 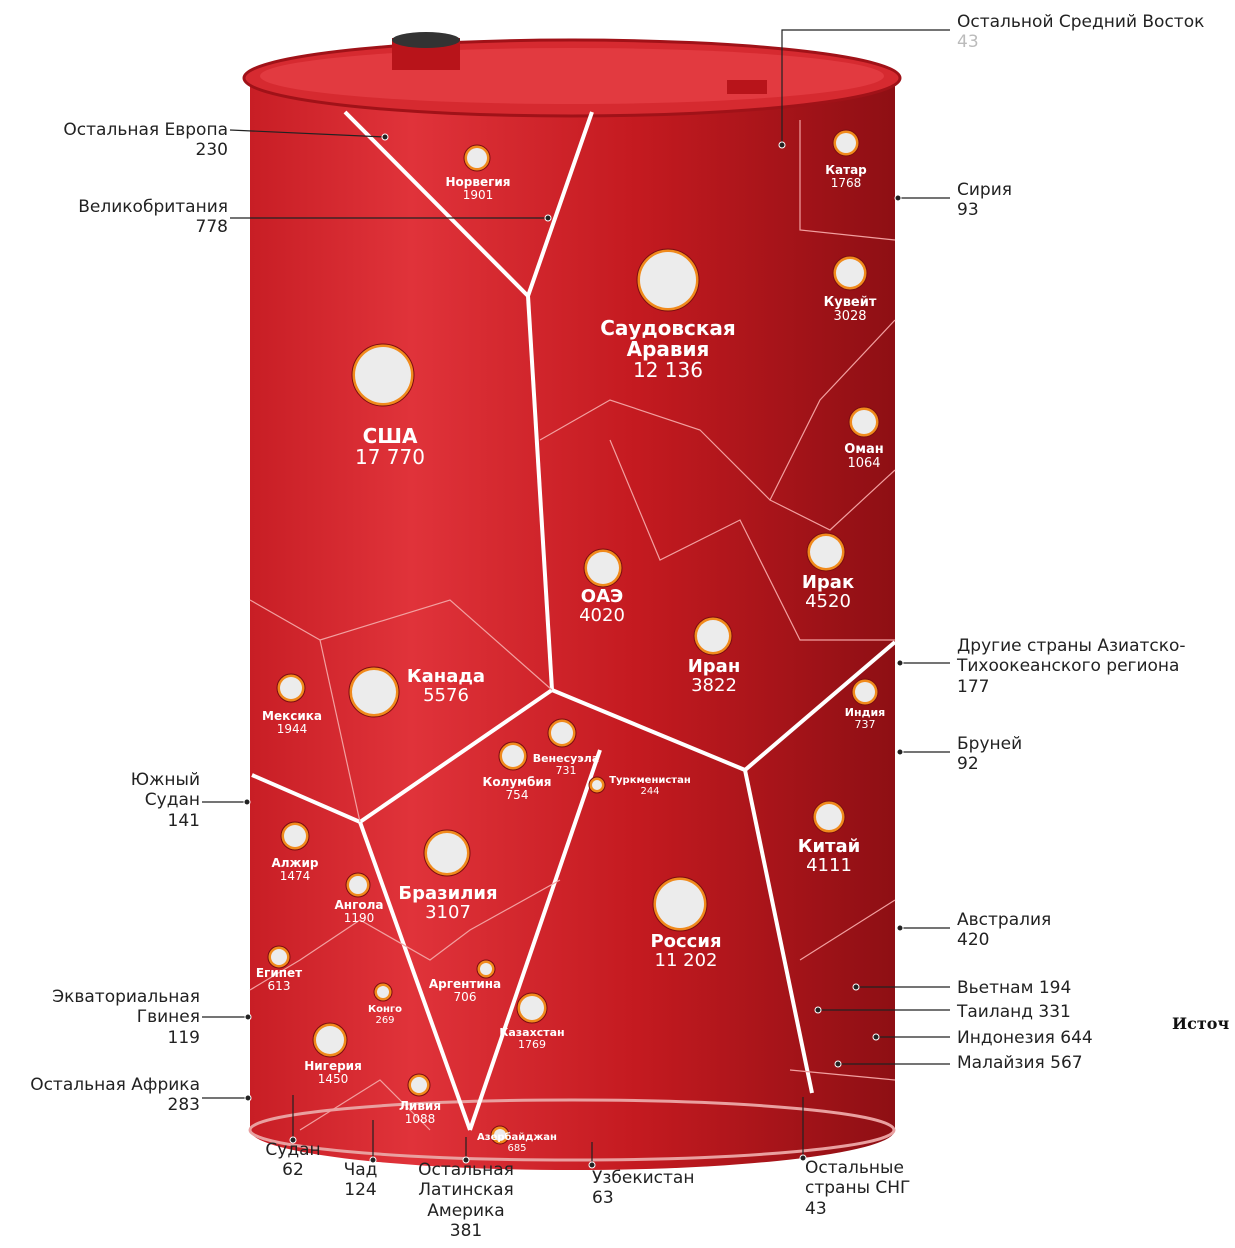 I want to click on country-label: Ангола 1190, so click(x=359, y=911).